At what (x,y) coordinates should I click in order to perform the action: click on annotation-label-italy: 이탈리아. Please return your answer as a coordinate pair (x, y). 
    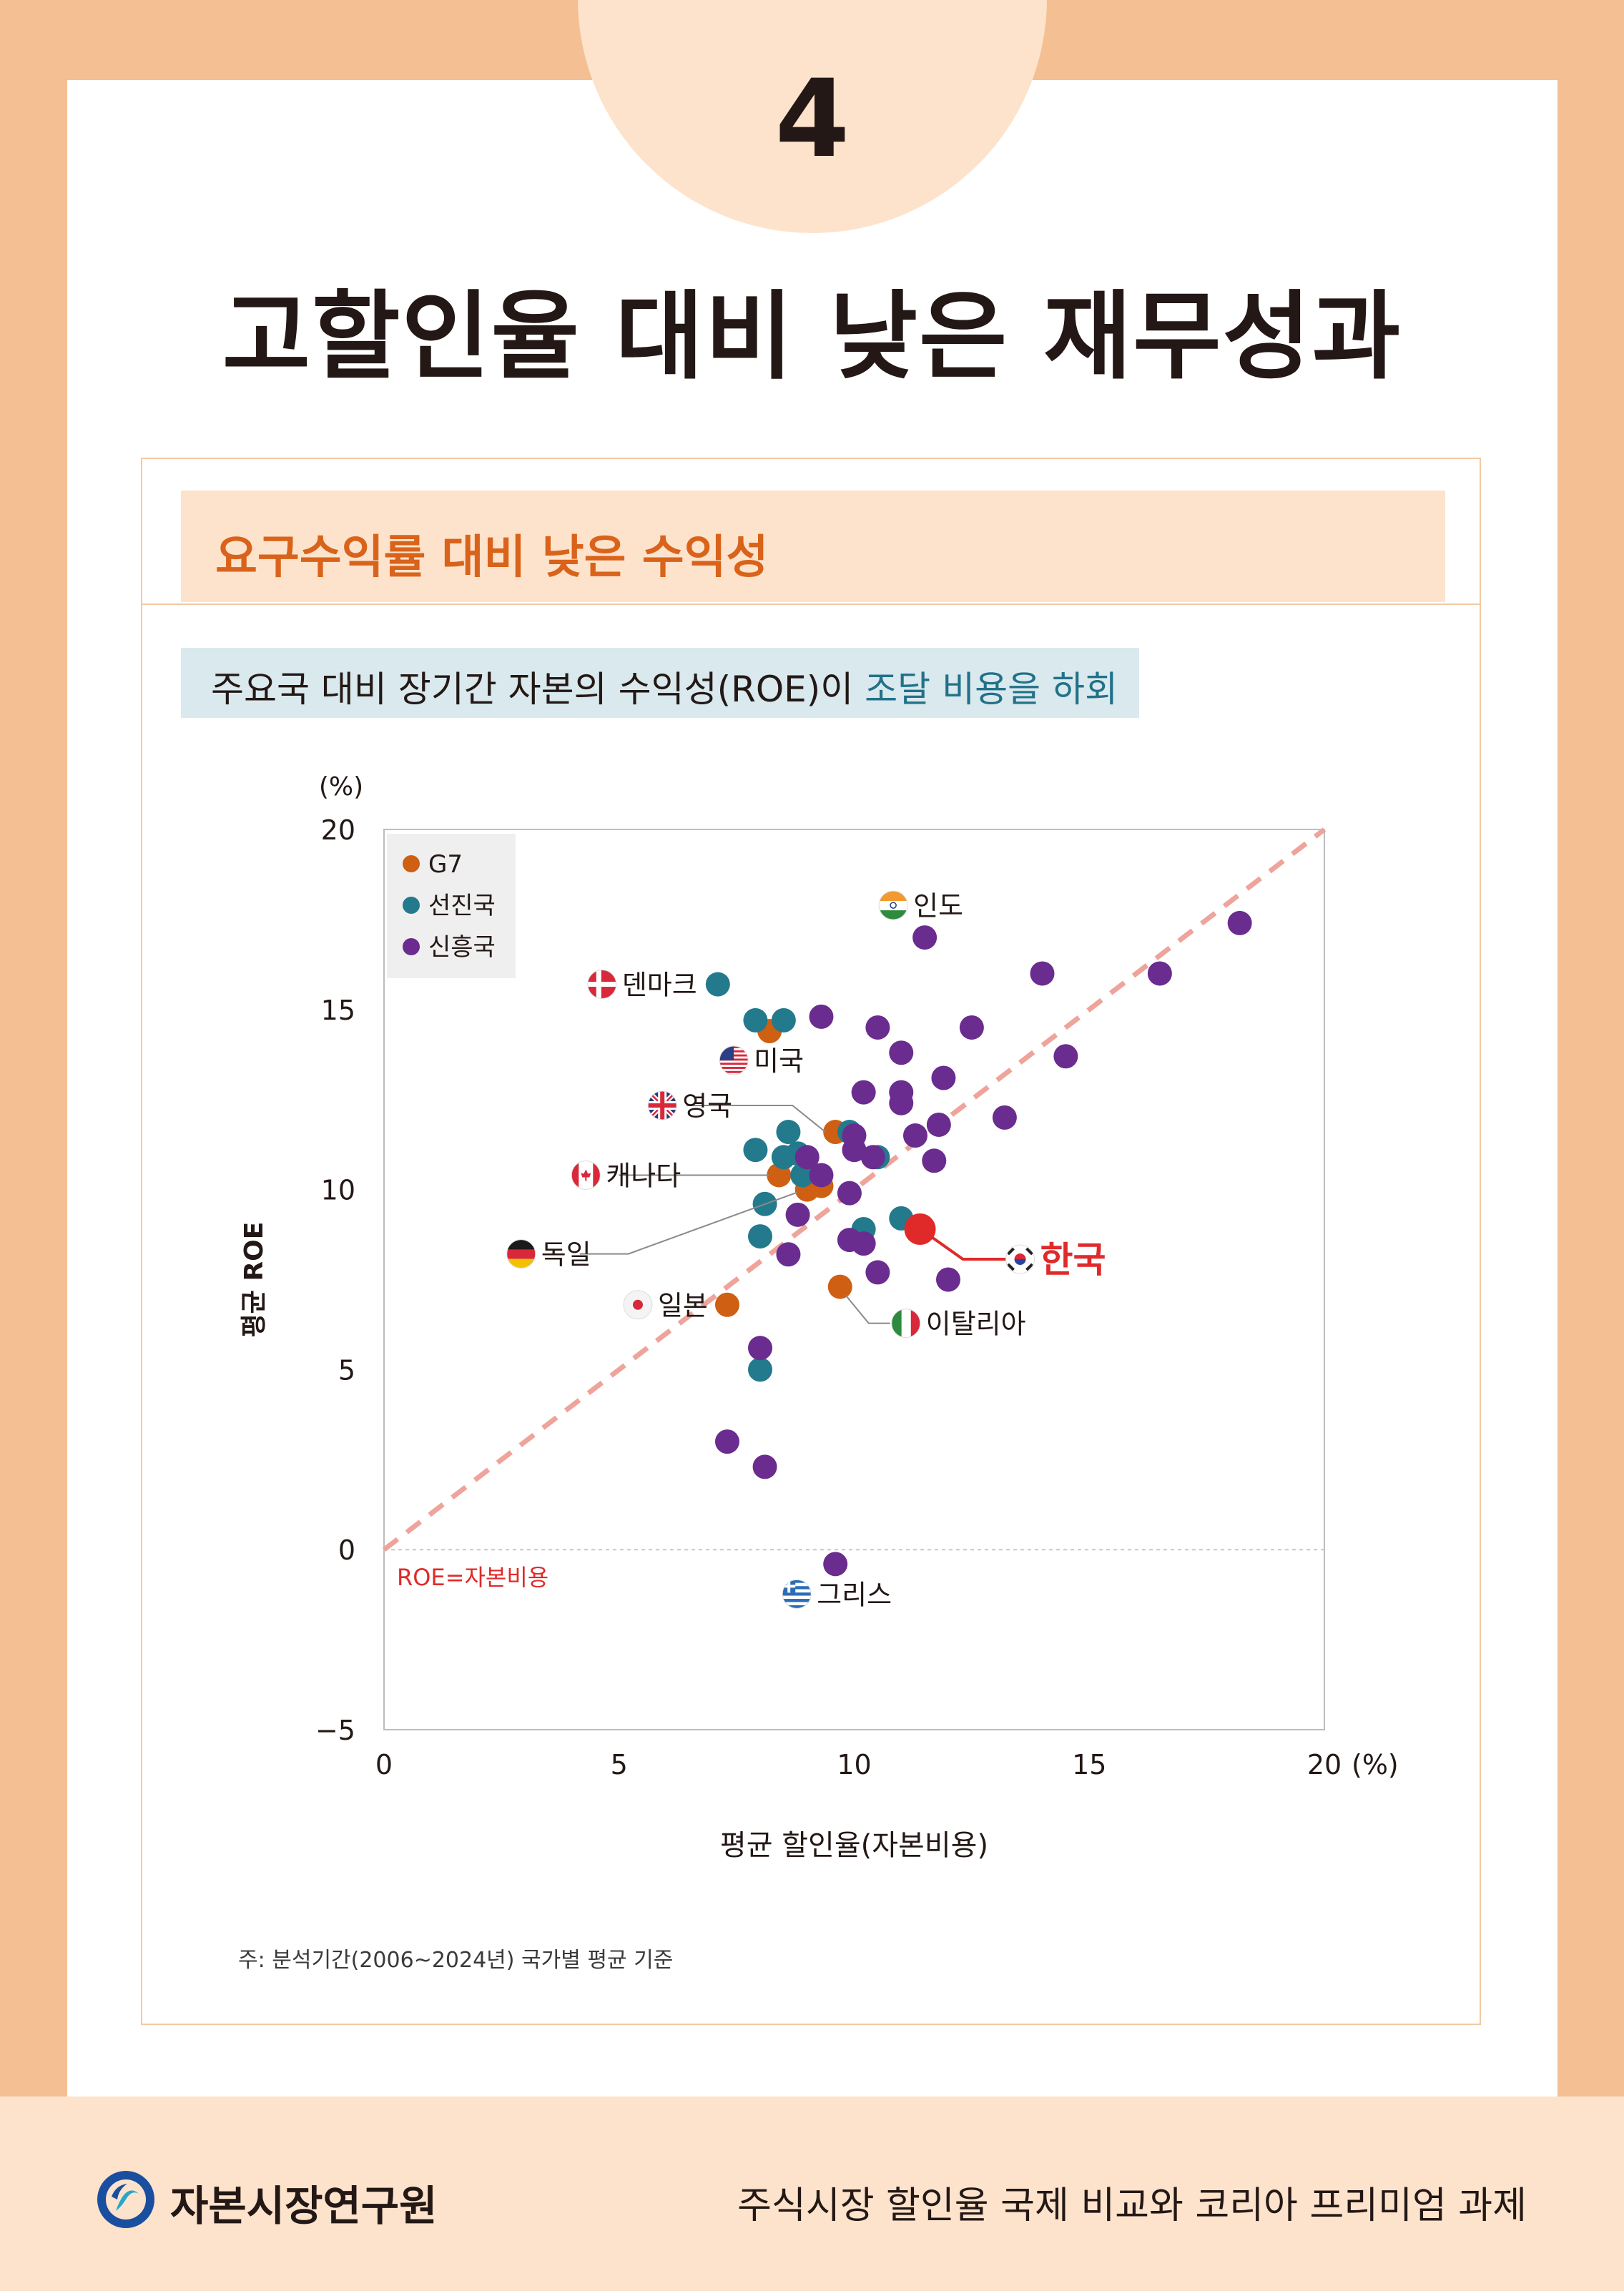
    Looking at the image, I should click on (976, 1324).